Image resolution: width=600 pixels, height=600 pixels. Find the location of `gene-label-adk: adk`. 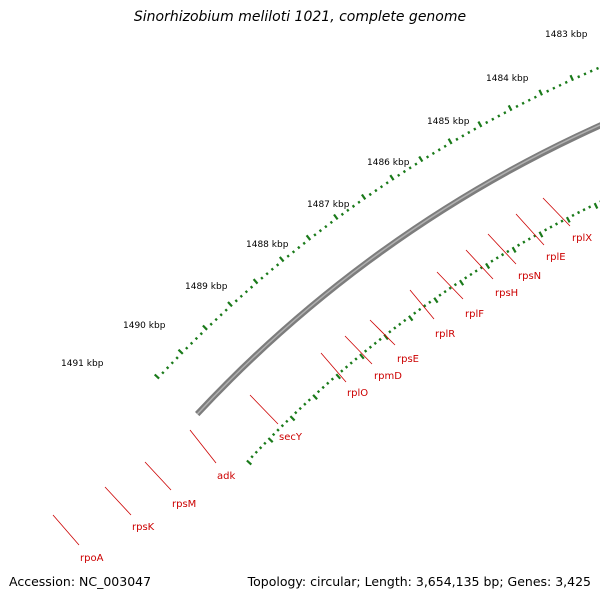

gene-label-adk: adk is located at coordinates (226, 476).